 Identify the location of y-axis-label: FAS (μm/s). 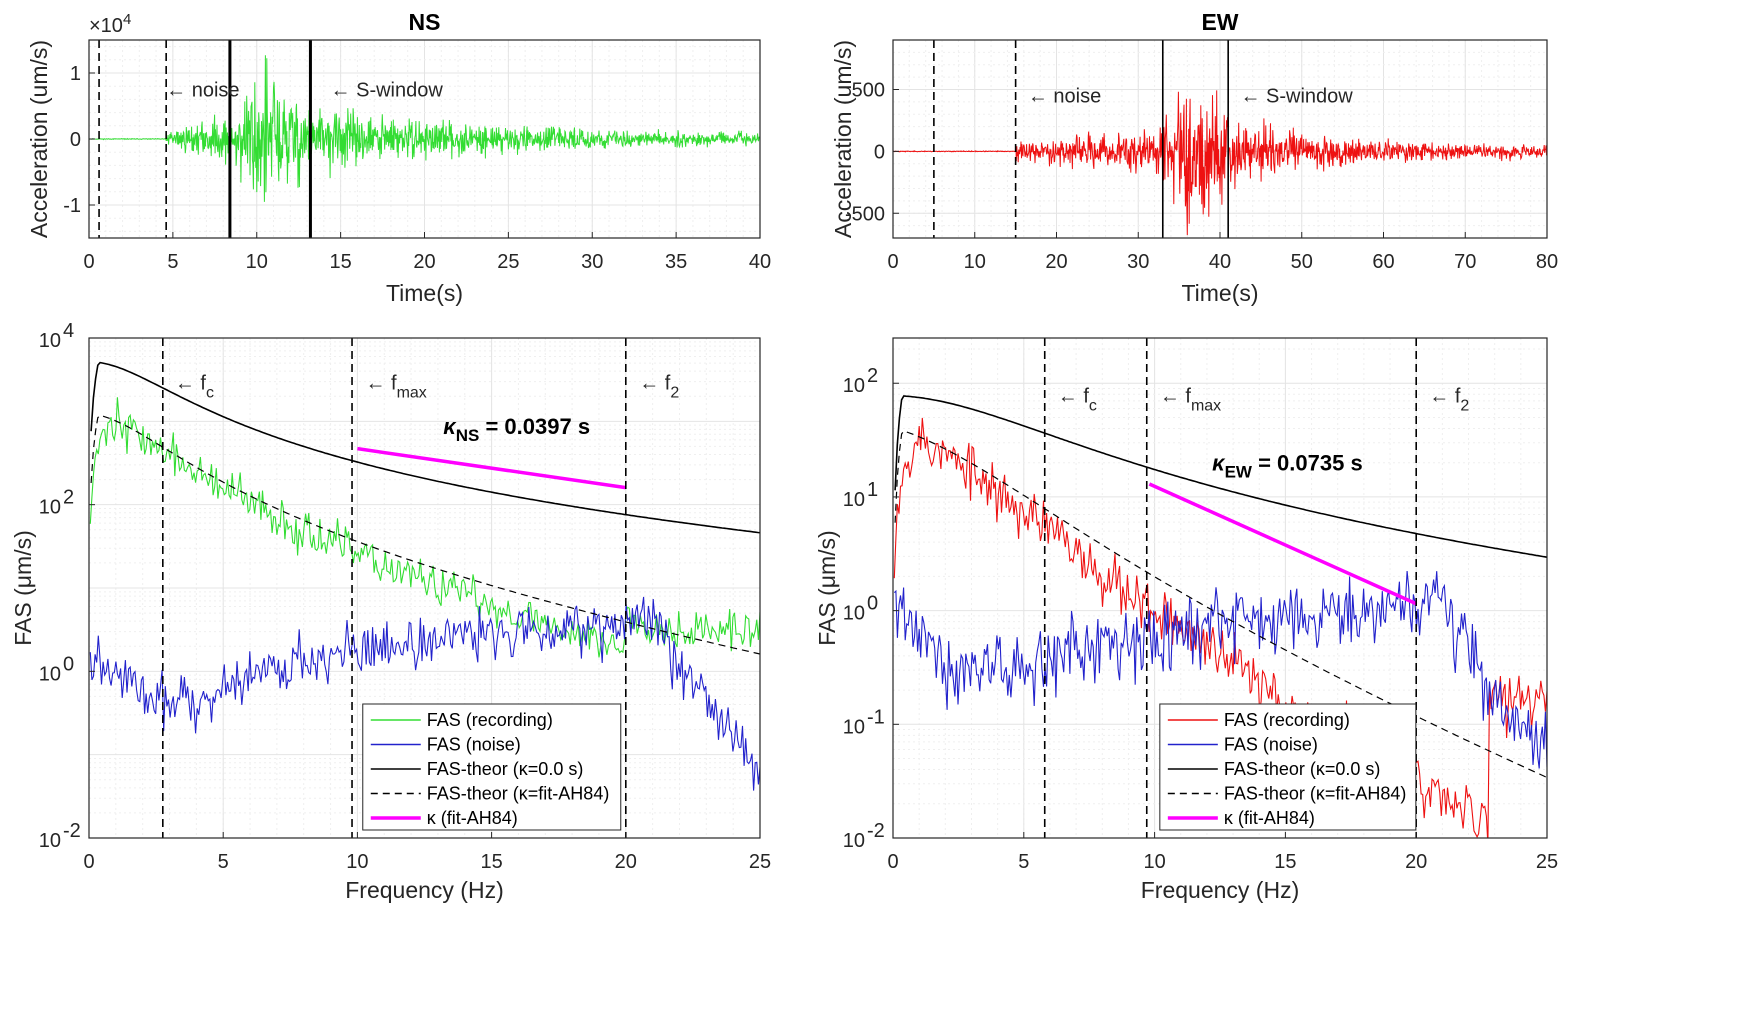
(23, 587).